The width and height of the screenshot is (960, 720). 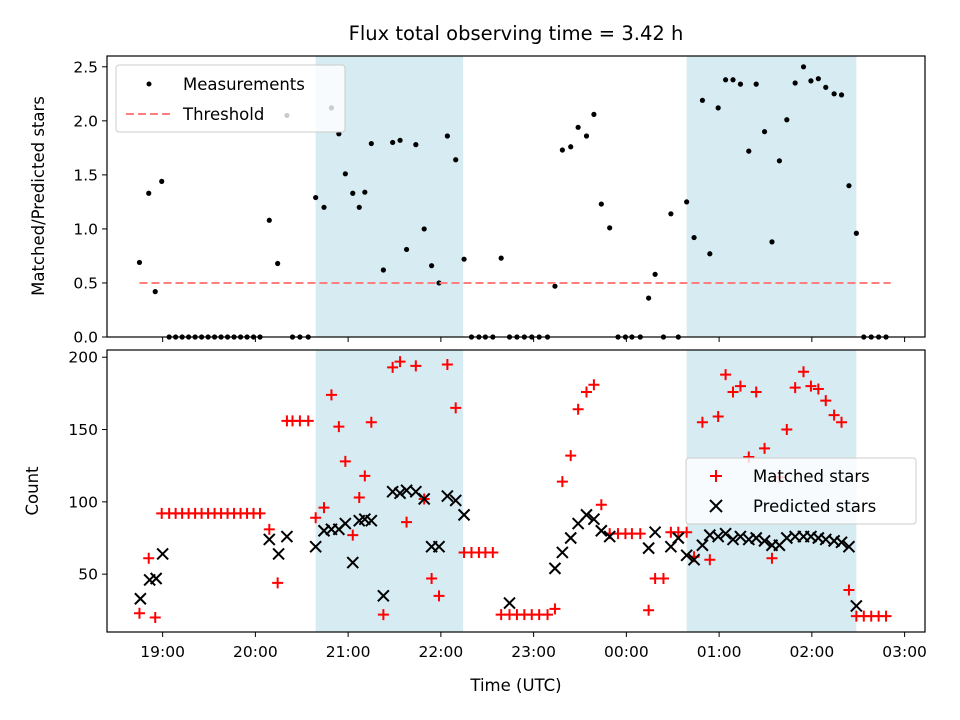 I want to click on top-legend: Measurements Threshold, so click(x=230, y=98).